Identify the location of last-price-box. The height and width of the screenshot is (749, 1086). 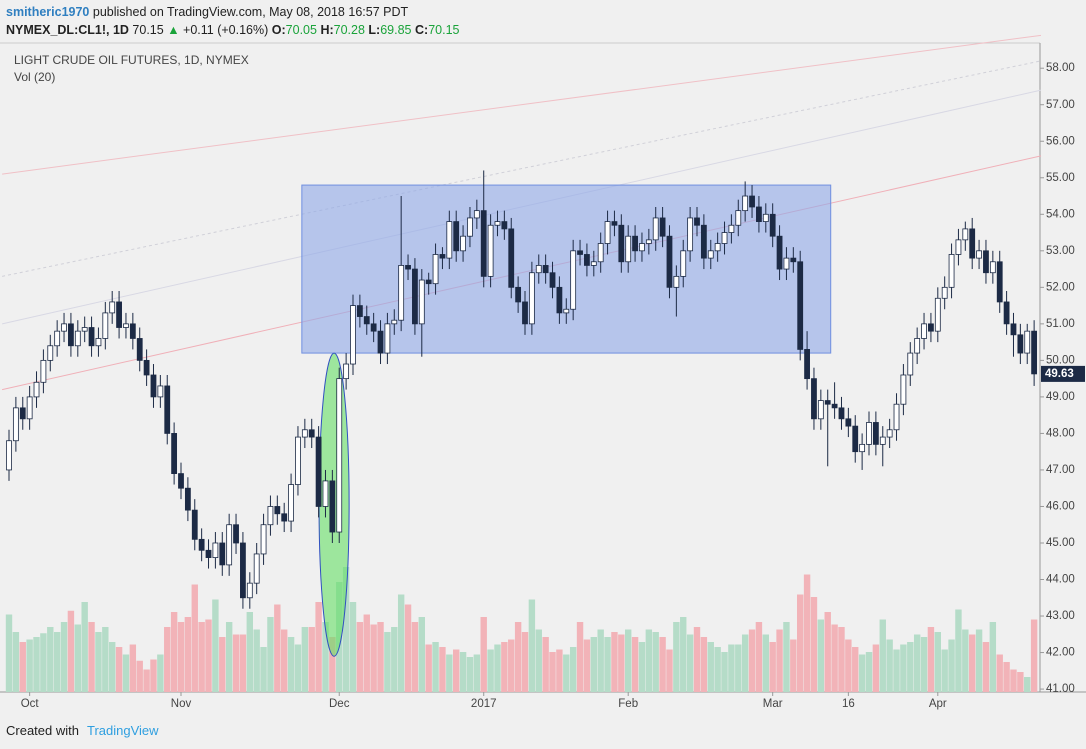
(1063, 373).